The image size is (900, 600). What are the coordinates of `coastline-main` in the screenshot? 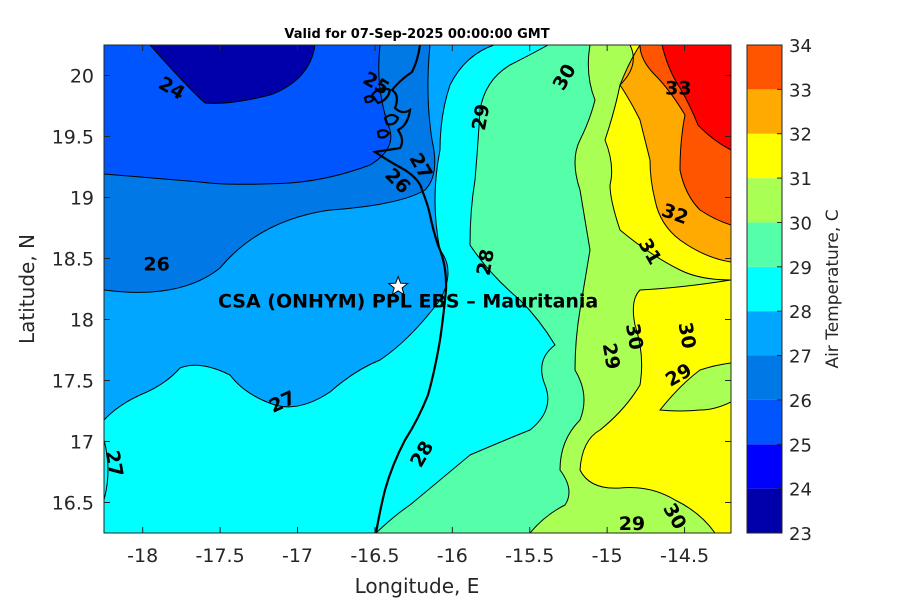 It's located at (410, 289).